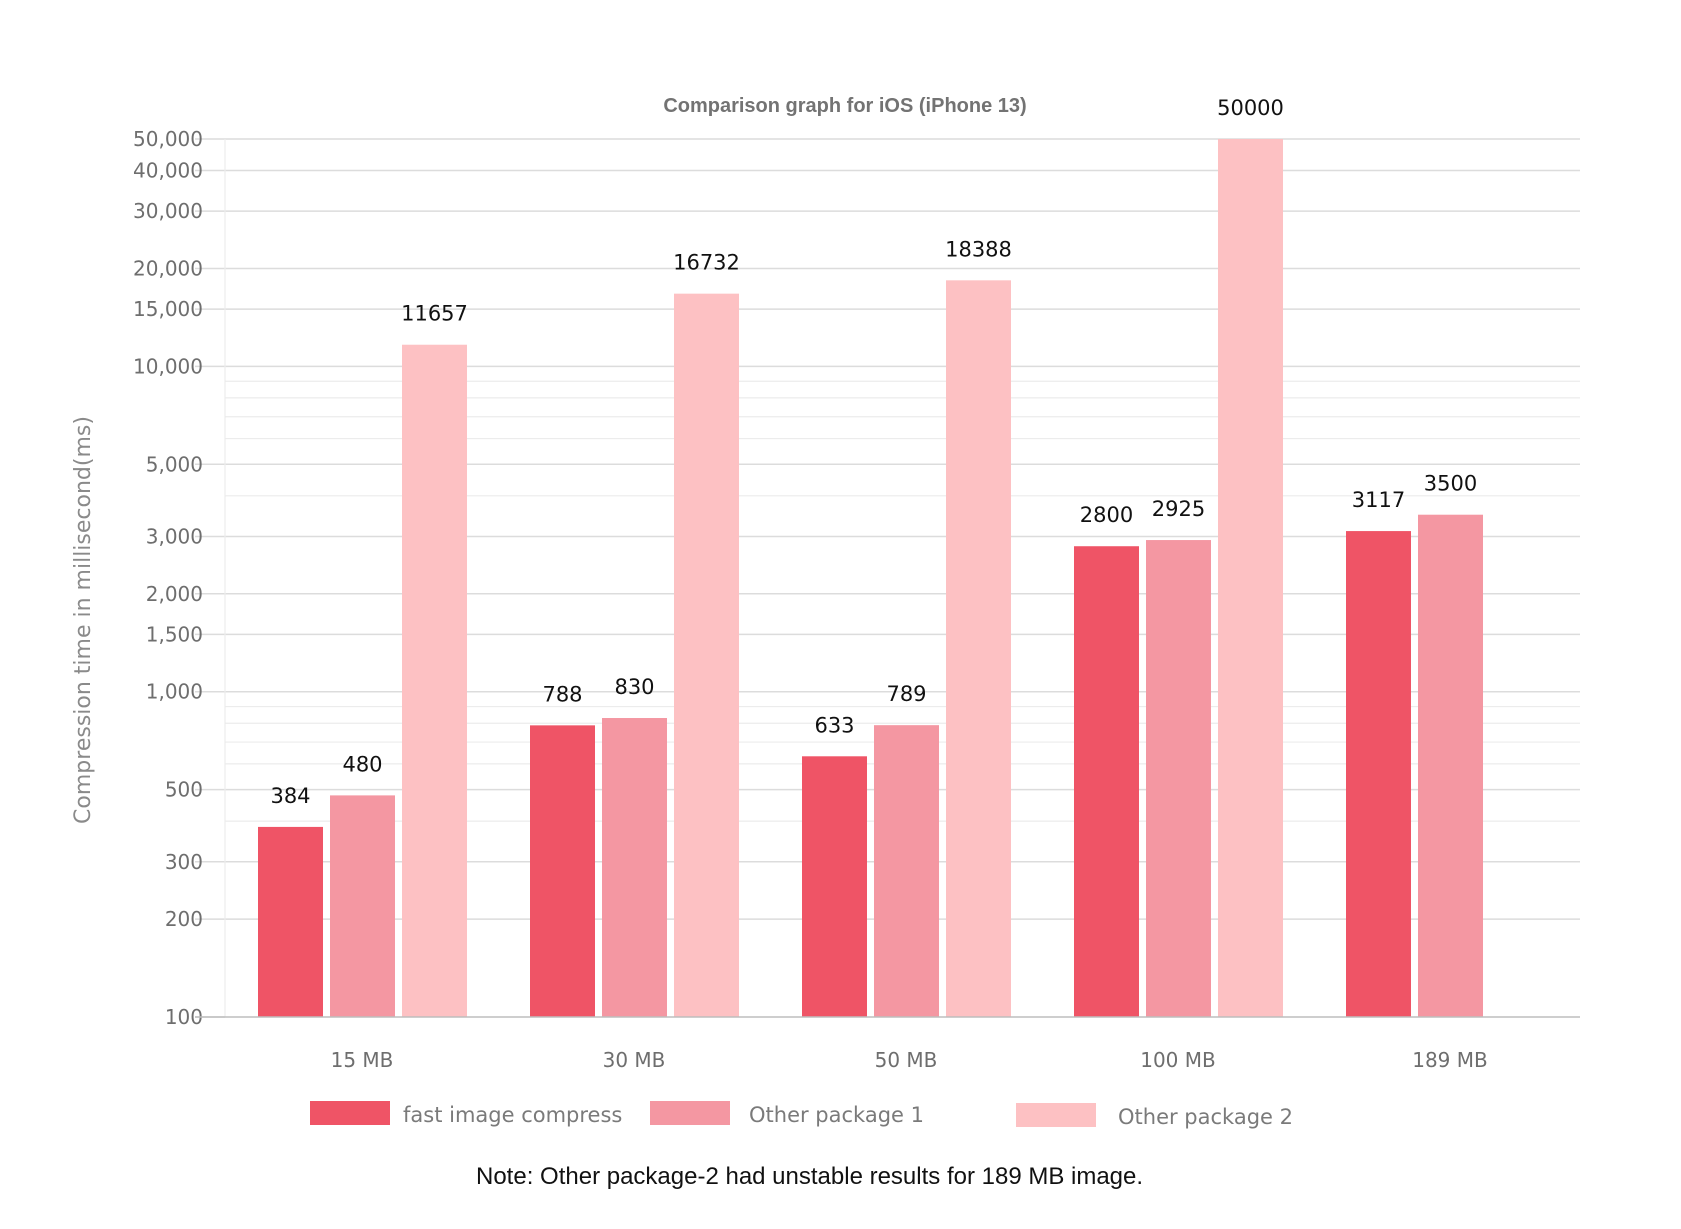 The image size is (1681, 1229). Describe the element at coordinates (83, 620) in the screenshot. I see `y-axis-label: Compression time in millisecond(ms)` at that location.